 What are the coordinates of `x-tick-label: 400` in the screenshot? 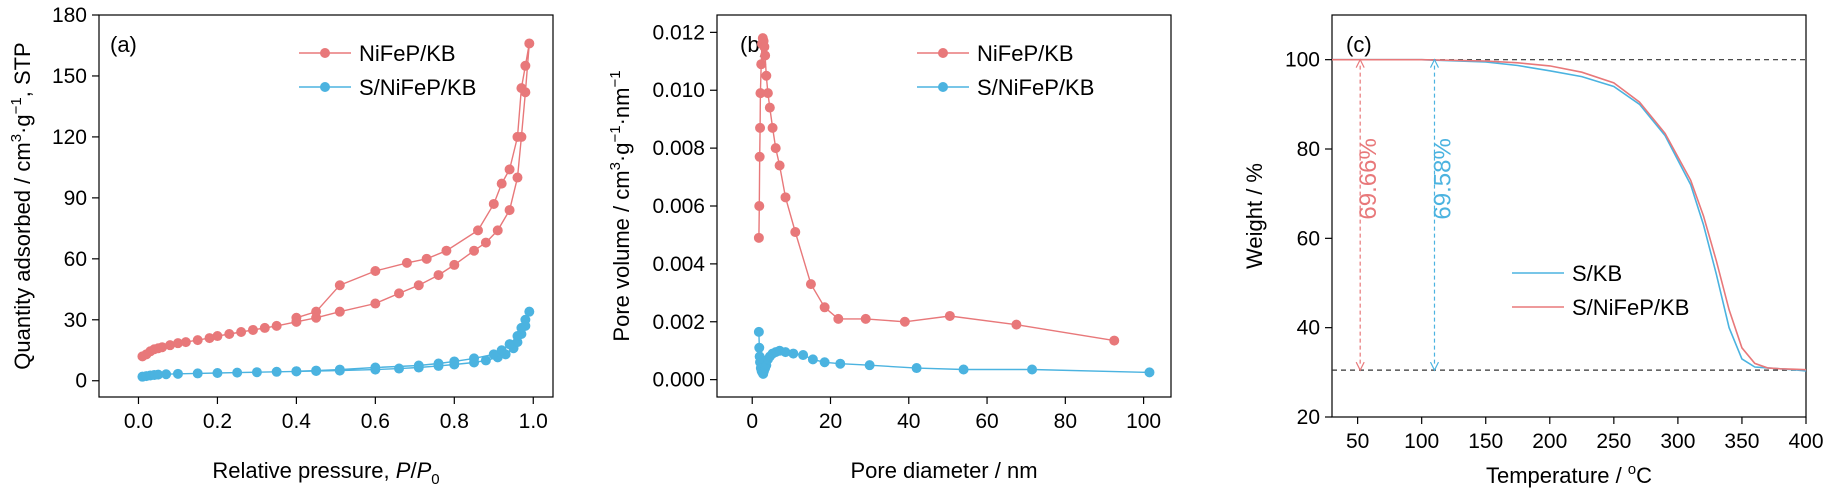 It's located at (1805, 441).